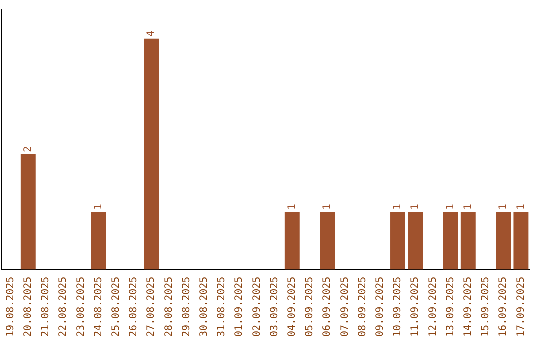 The height and width of the screenshot is (340, 540). What do you see at coordinates (10, 307) in the screenshot?
I see `x-tick-label: 19.08.2025` at bounding box center [10, 307].